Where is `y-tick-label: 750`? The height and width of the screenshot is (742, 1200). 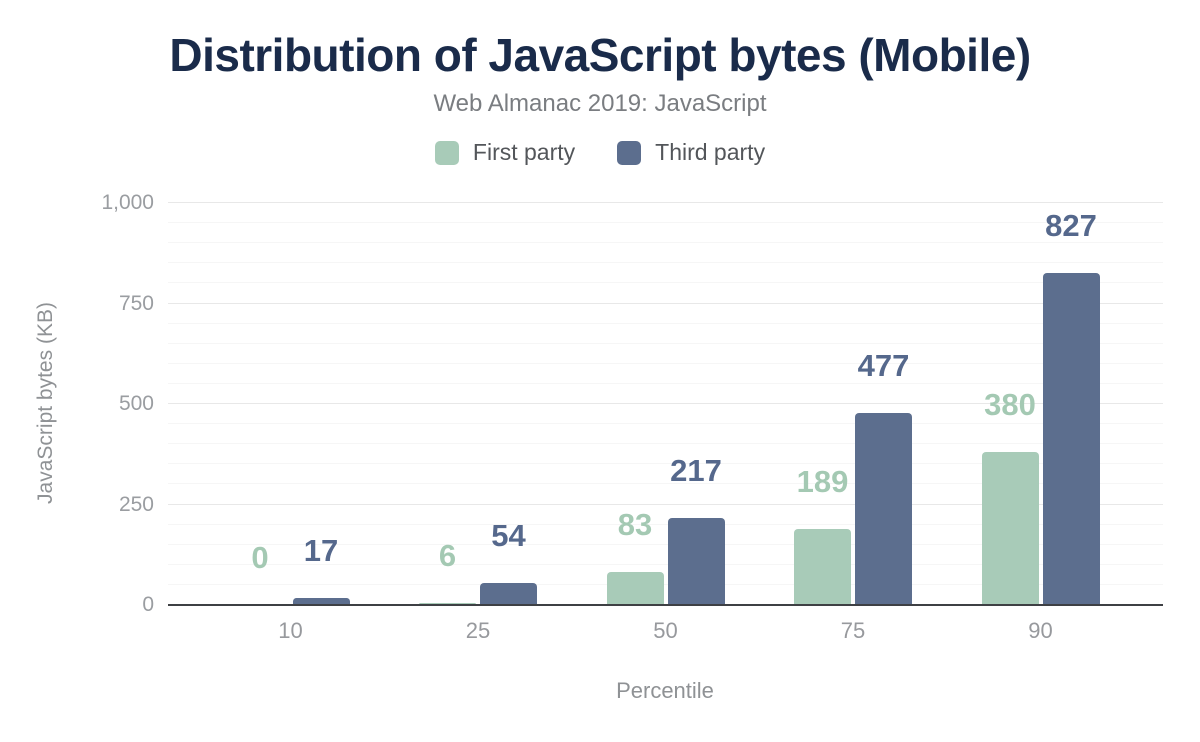 y-tick-label: 750 is located at coordinates (136, 303).